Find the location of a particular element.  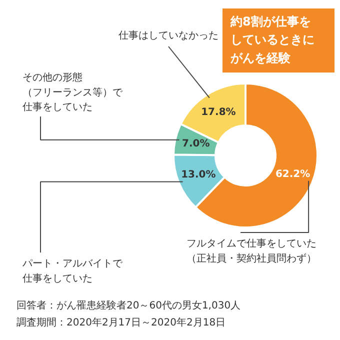

slice-label: 仕事はしていなかった is located at coordinates (168, 36).